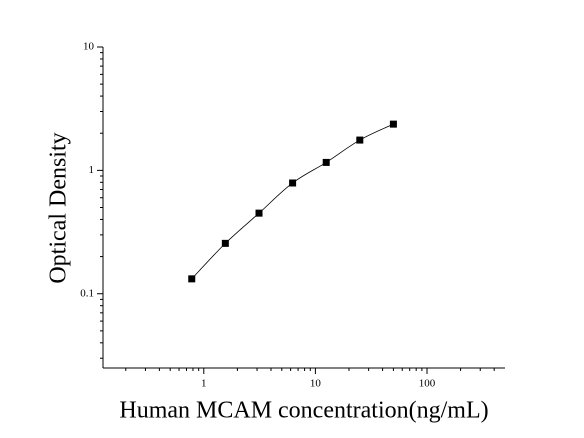 This screenshot has width=584, height=438. Describe the element at coordinates (292, 201) in the screenshot. I see `fit-curve` at that location.